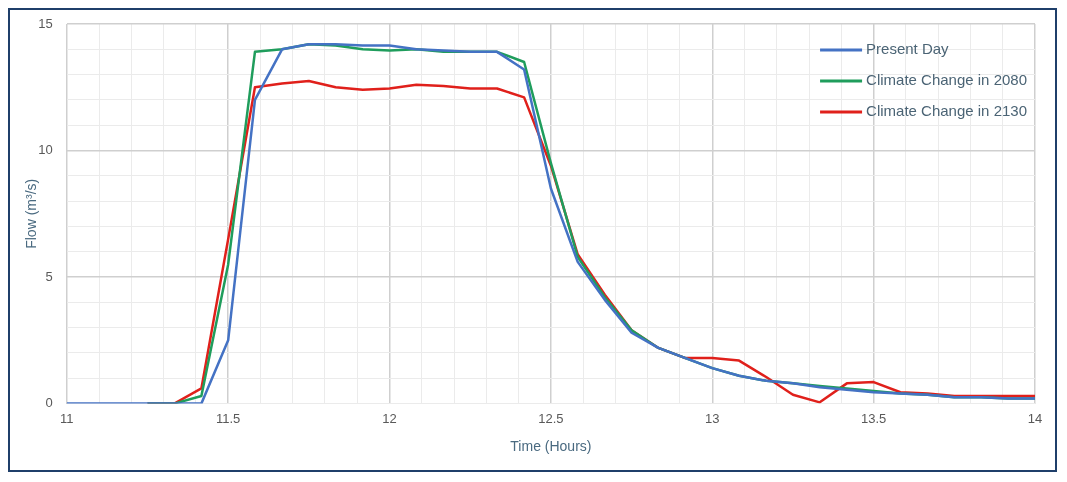 The width and height of the screenshot is (1067, 482). Describe the element at coordinates (389, 418) in the screenshot. I see `x-tick-label: 12` at that location.